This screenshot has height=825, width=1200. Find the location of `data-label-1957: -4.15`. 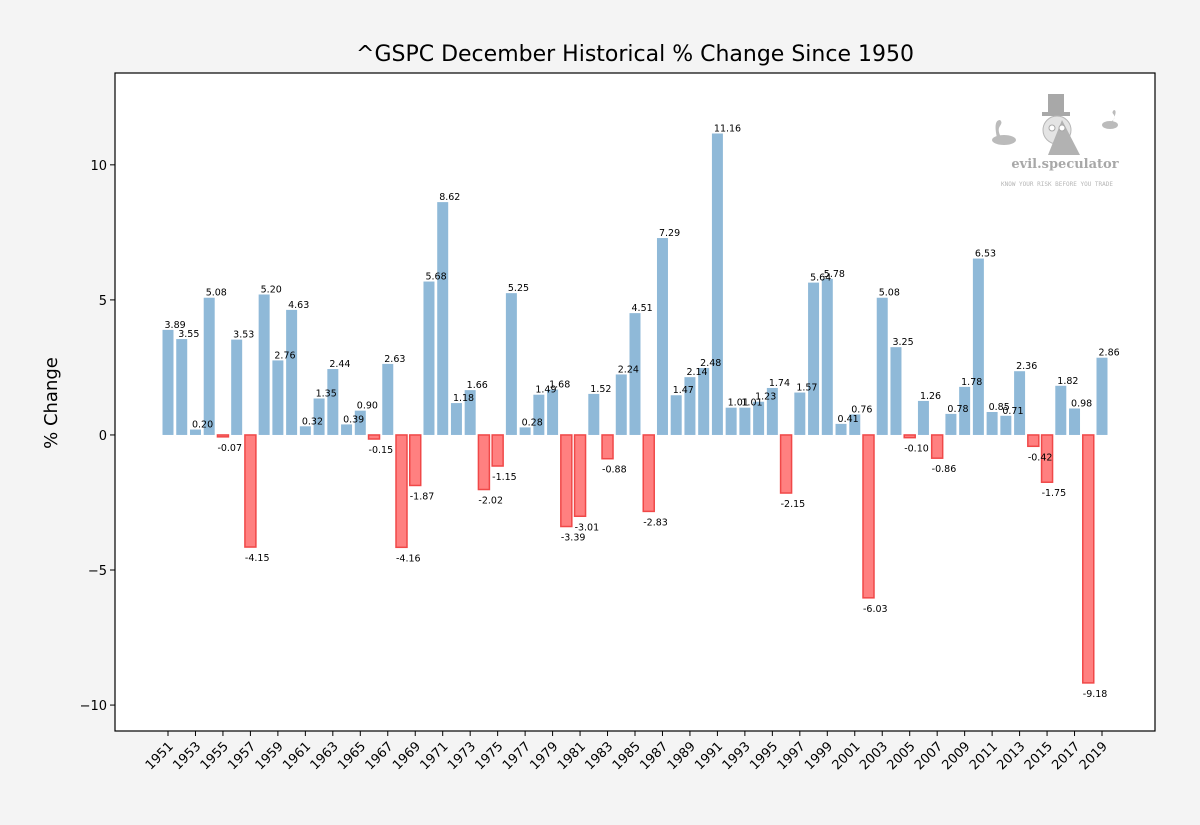

data-label-1957: -4.15 is located at coordinates (257, 558).